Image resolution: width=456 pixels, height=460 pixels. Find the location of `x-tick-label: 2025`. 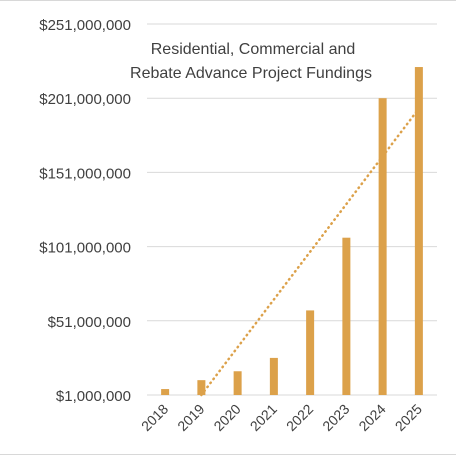

x-tick-label: 2025 is located at coordinates (408, 417).